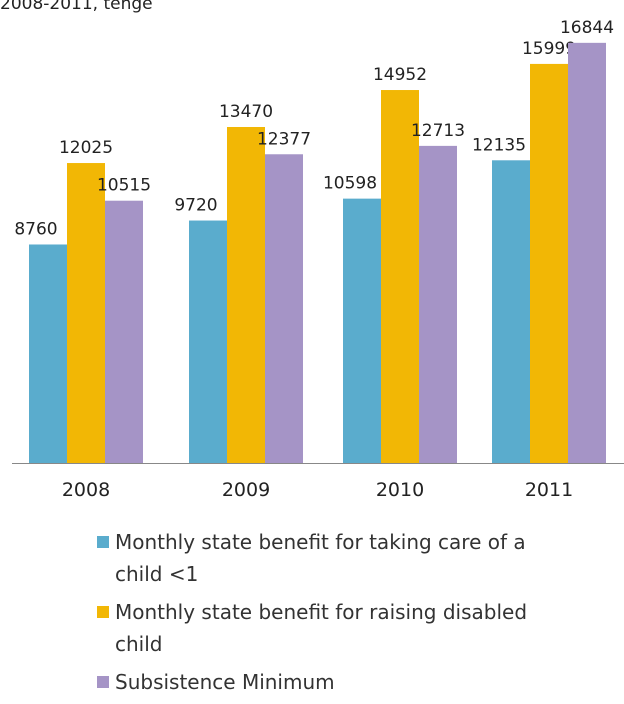 The height and width of the screenshot is (704, 624). What do you see at coordinates (400, 490) in the screenshot?
I see `x-tick-label: 2010` at bounding box center [400, 490].